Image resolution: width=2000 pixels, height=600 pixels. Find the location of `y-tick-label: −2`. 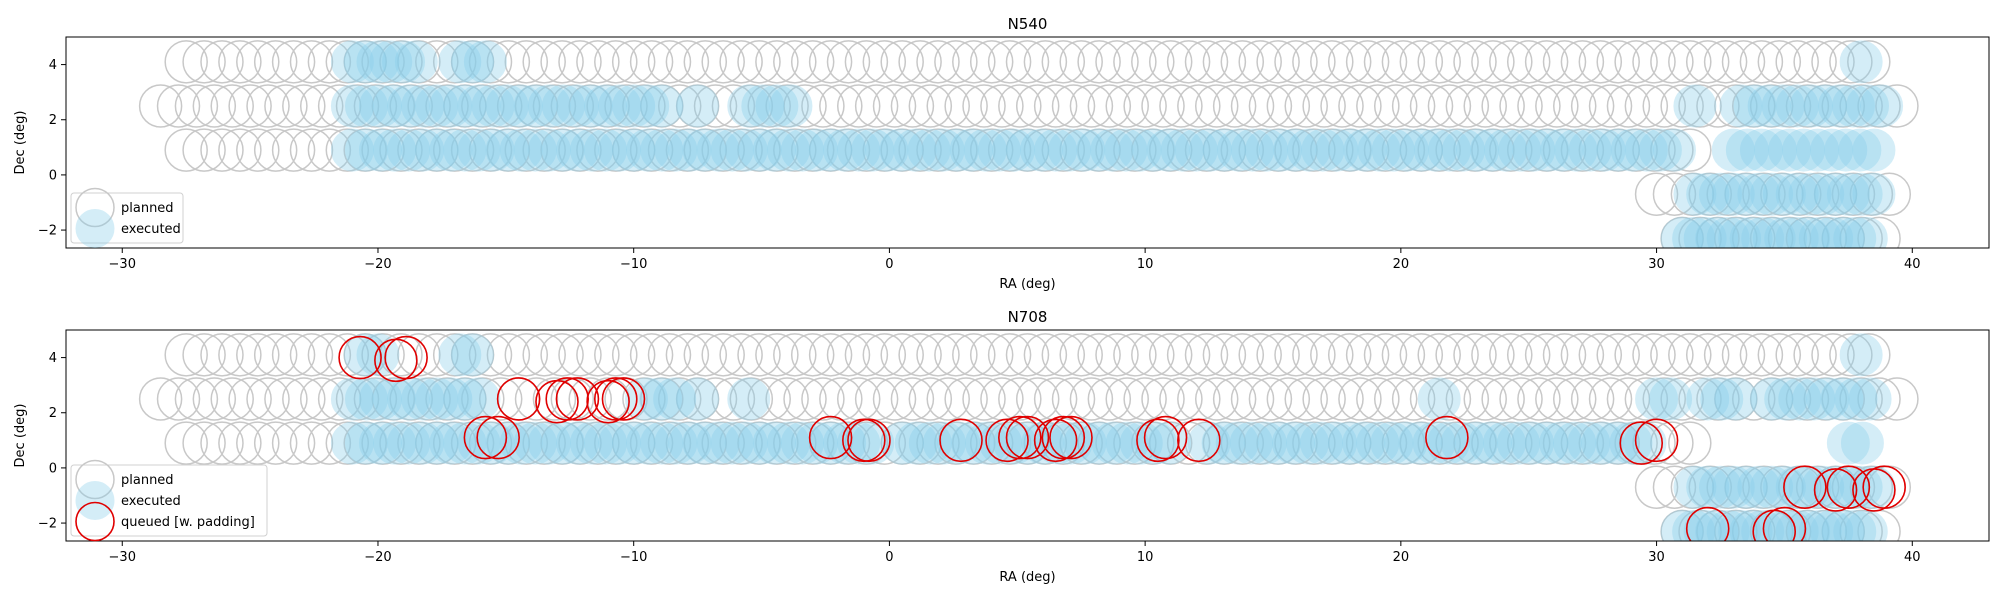

y-tick-label: −2 is located at coordinates (47, 524).